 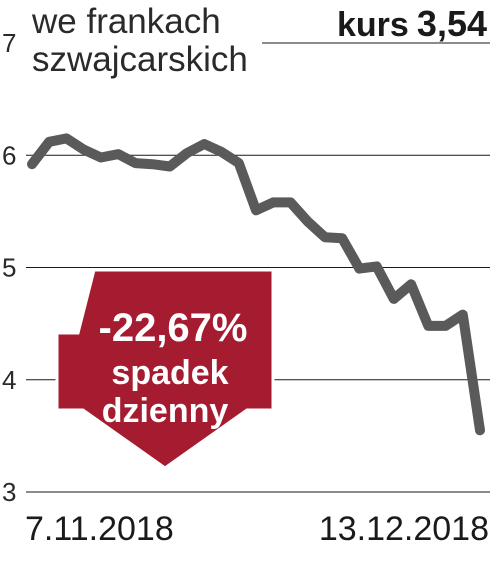 I want to click on y-axis-ticks: 3 4 5 6 7, so click(x=9, y=267).